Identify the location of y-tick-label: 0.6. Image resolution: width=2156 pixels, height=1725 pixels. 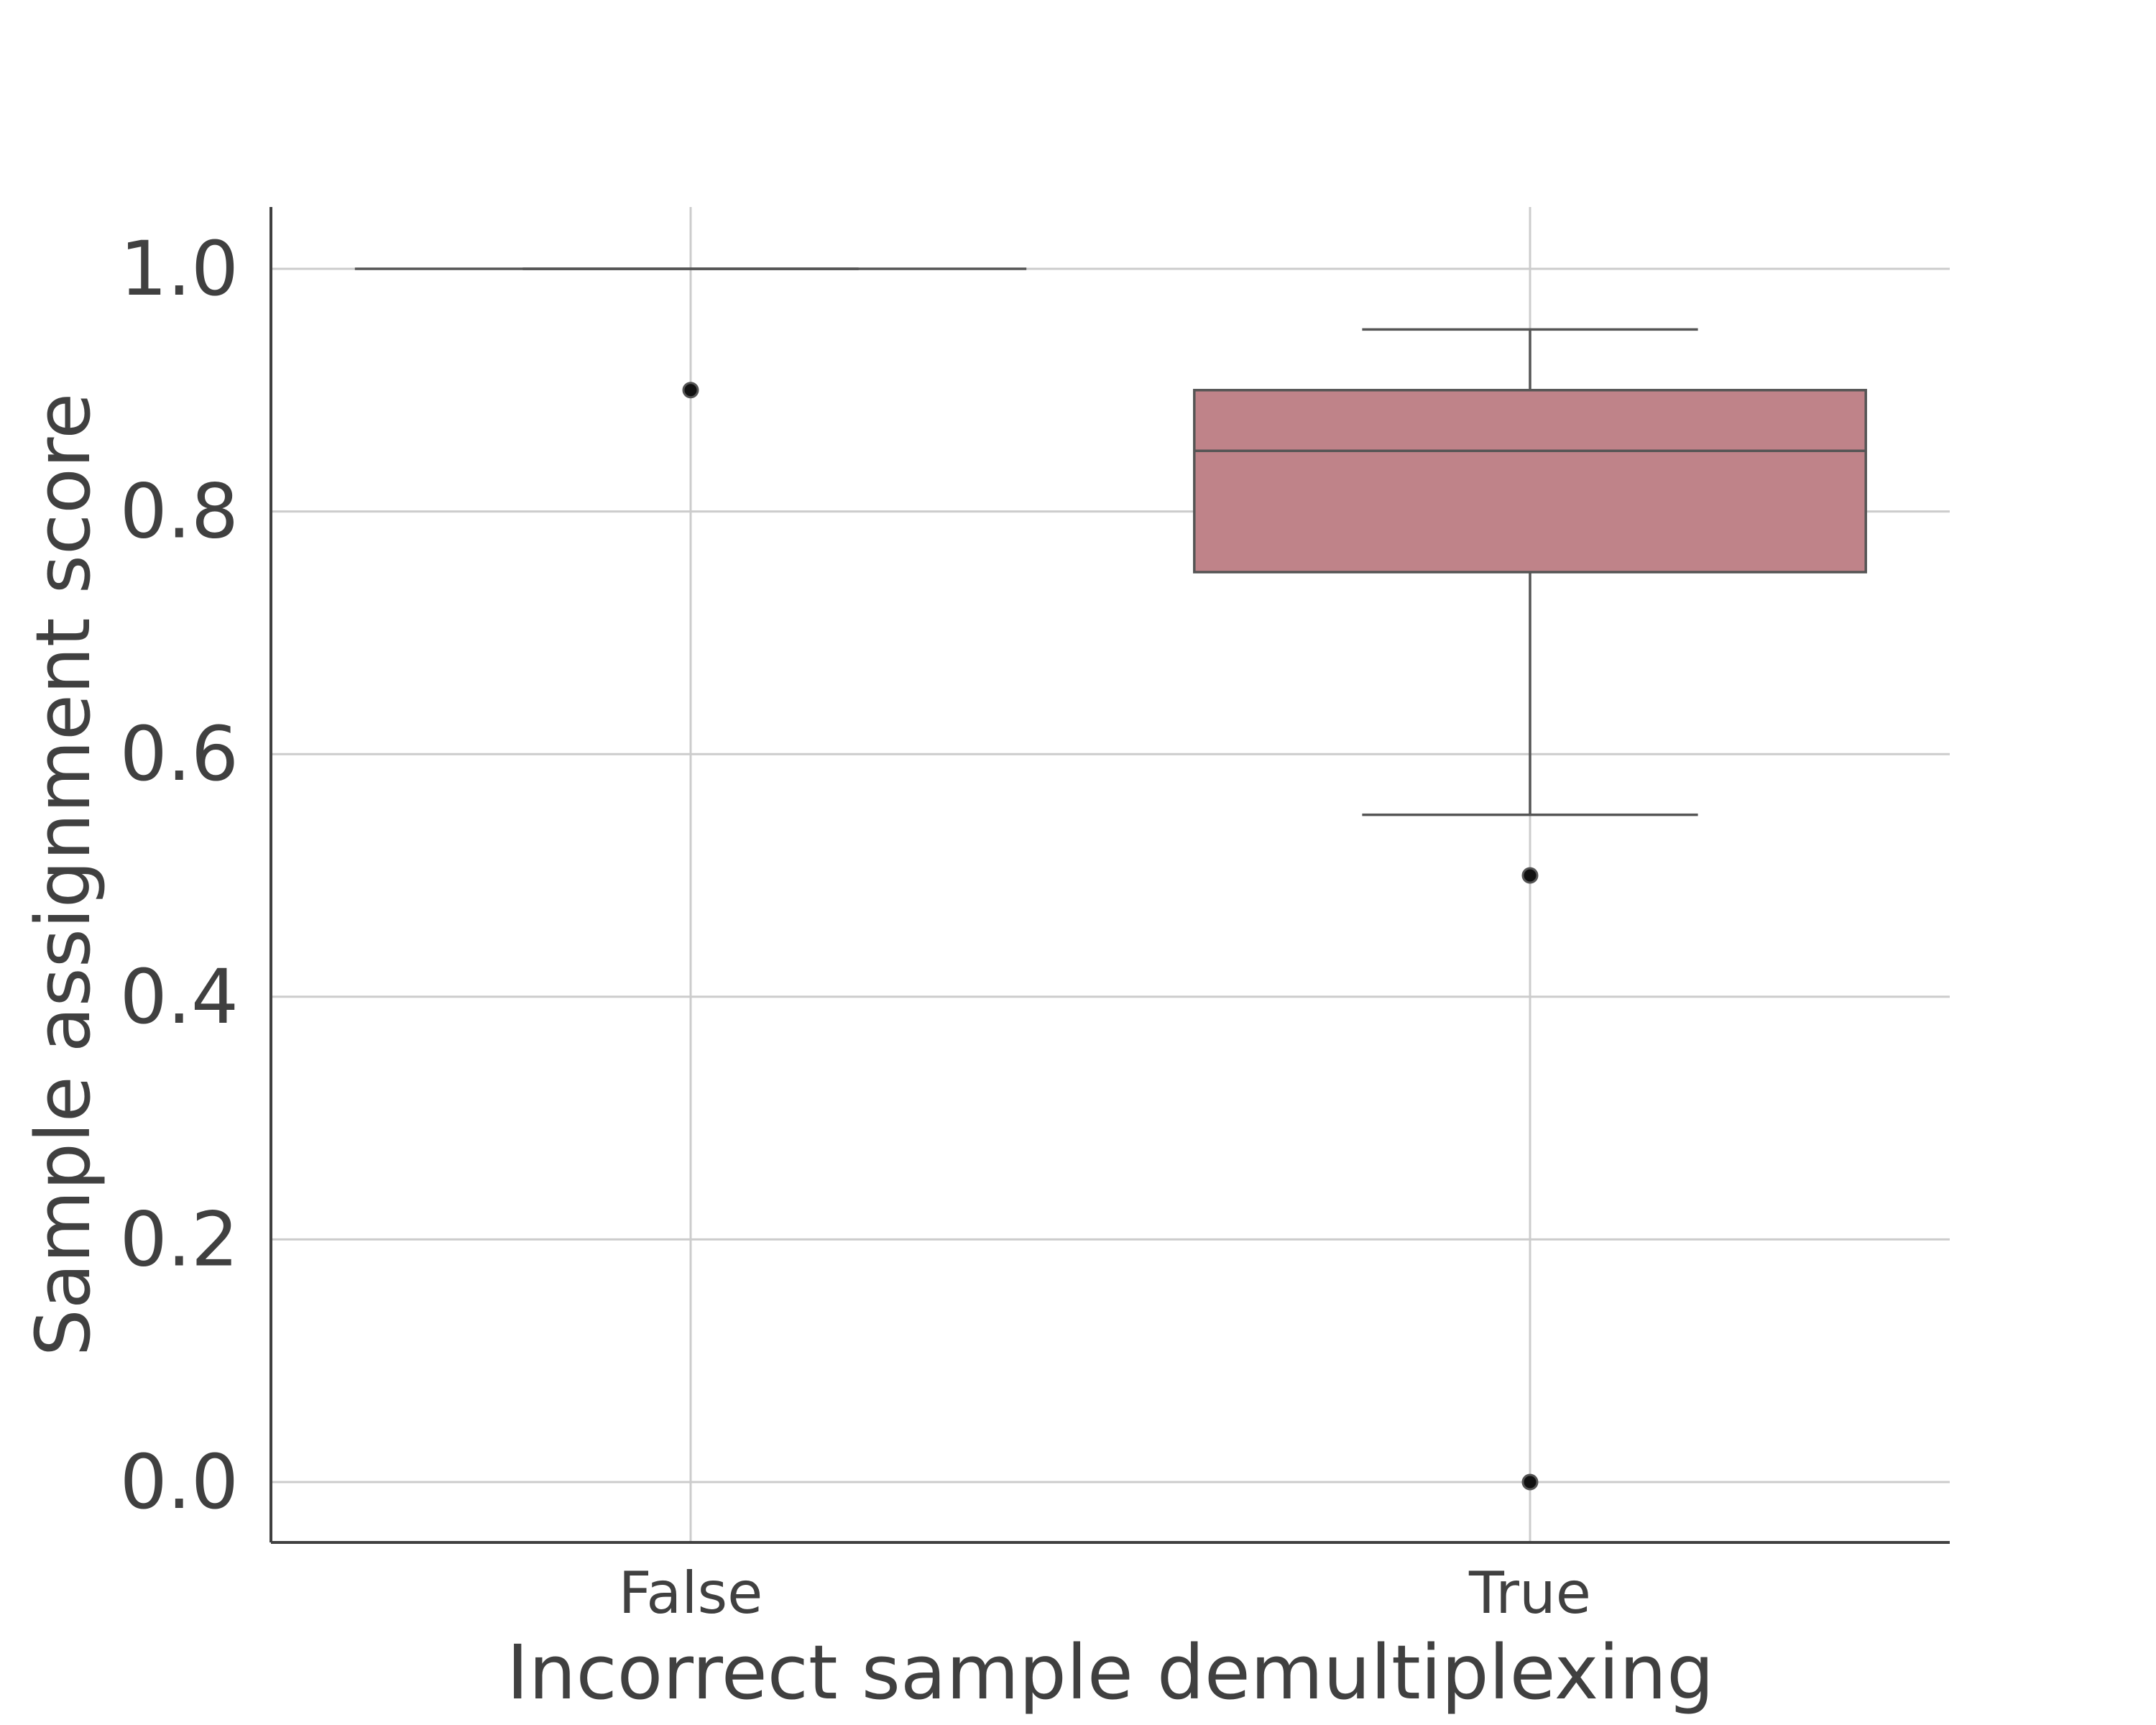
(179, 754).